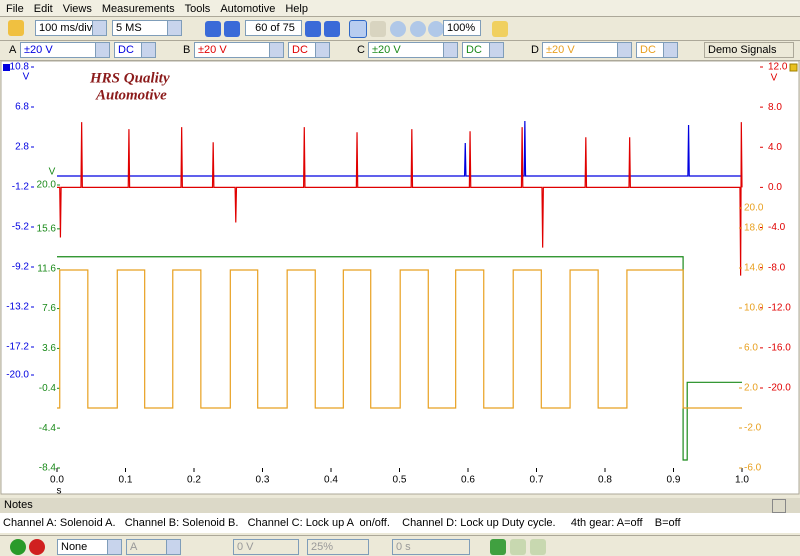 The width and height of the screenshot is (800, 556). What do you see at coordinates (753, 468) in the screenshot?
I see `y-tick-label: -6.0` at bounding box center [753, 468].